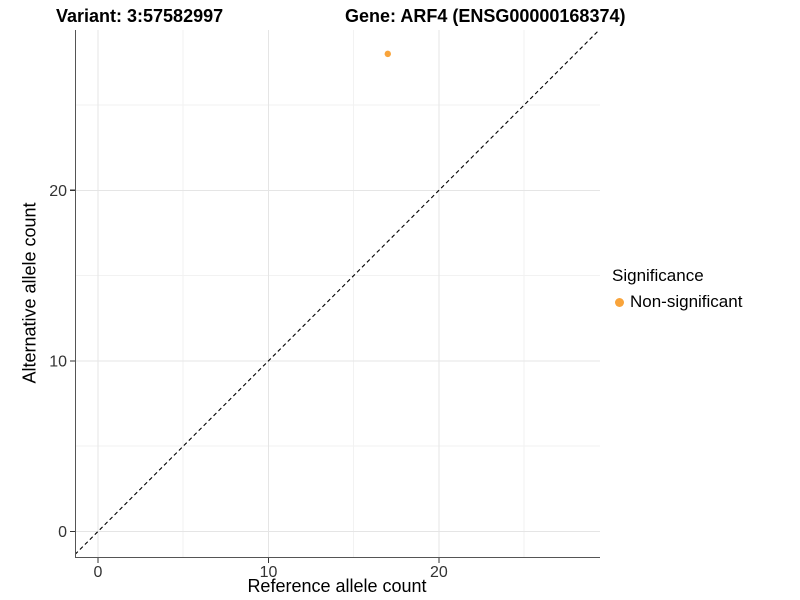 This screenshot has width=800, height=600. Describe the element at coordinates (387, 54) in the screenshot. I see `data-point` at that location.